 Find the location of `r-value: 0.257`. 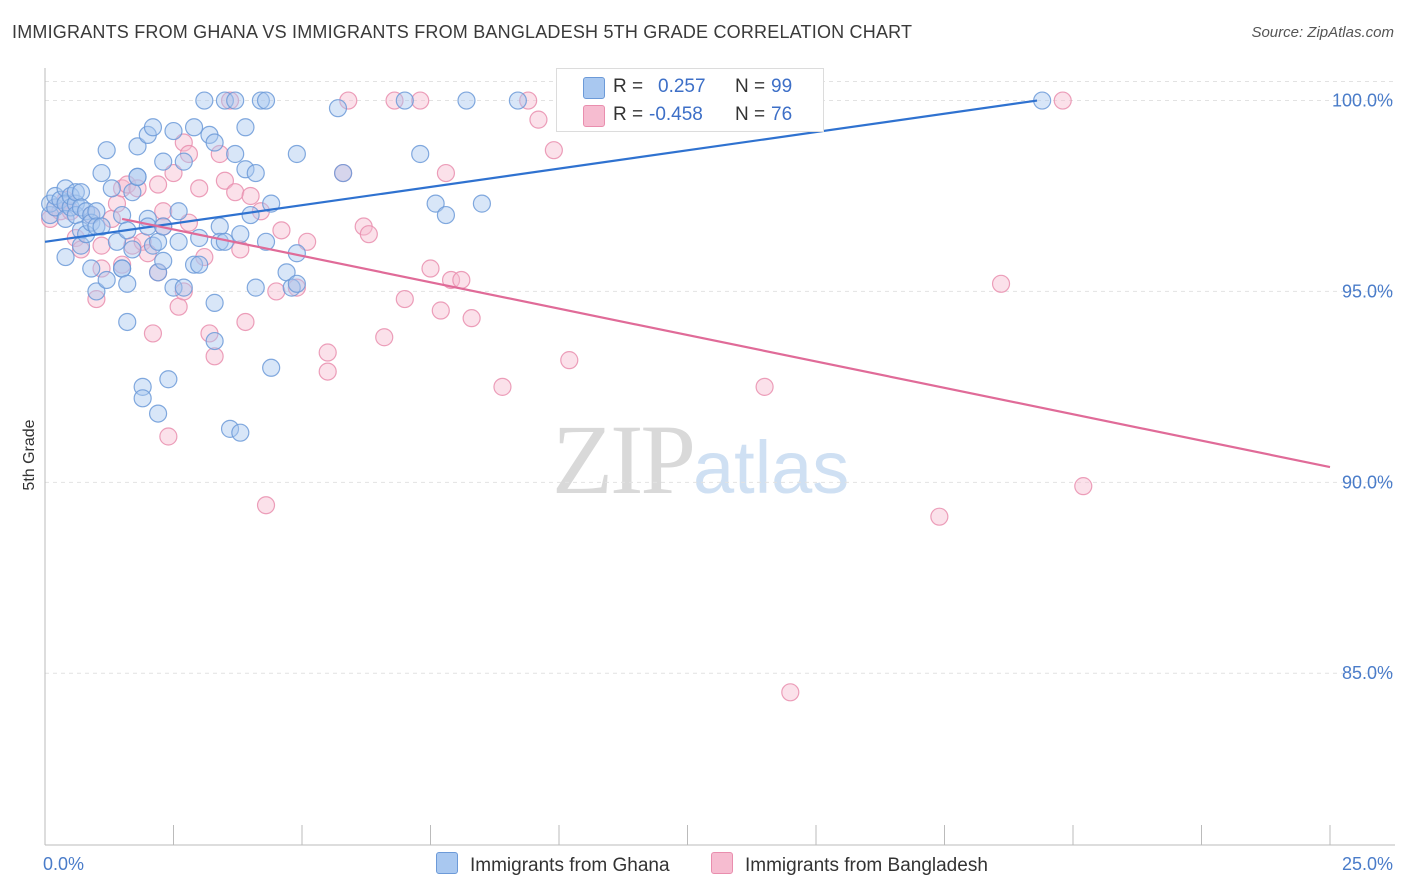

r-value: 0.257 is located at coordinates (682, 86).